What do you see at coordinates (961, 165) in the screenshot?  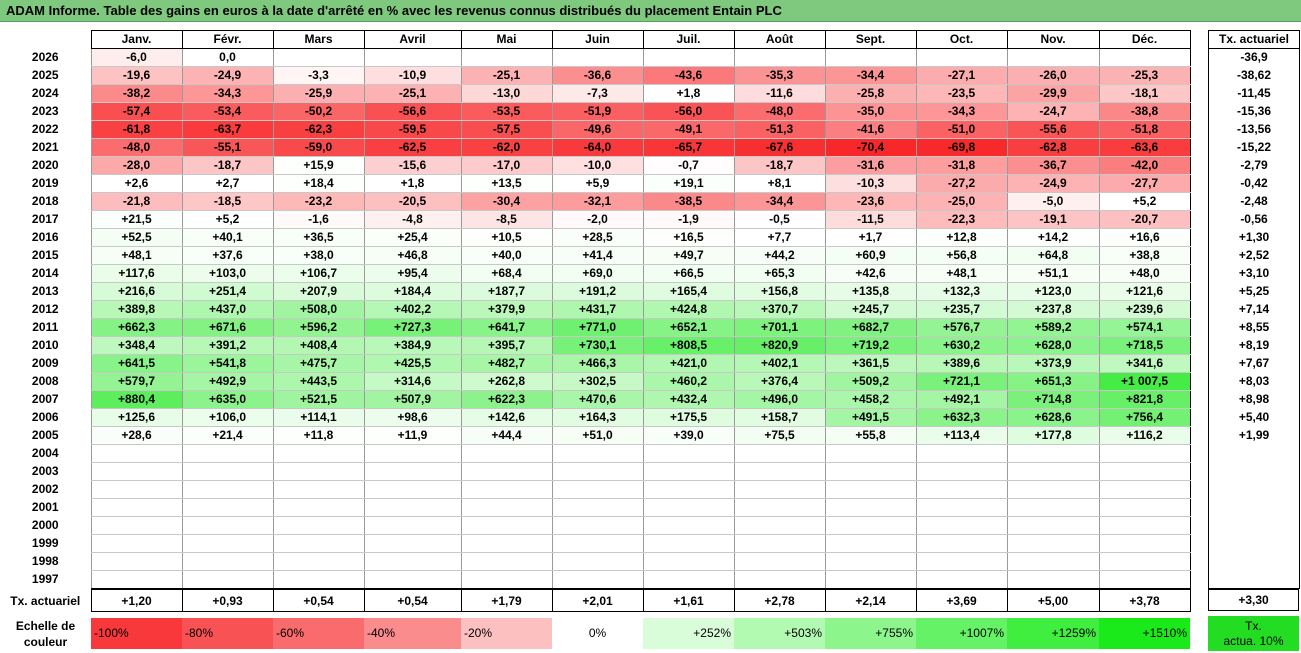 I see `gain-cell: -31,8` at bounding box center [961, 165].